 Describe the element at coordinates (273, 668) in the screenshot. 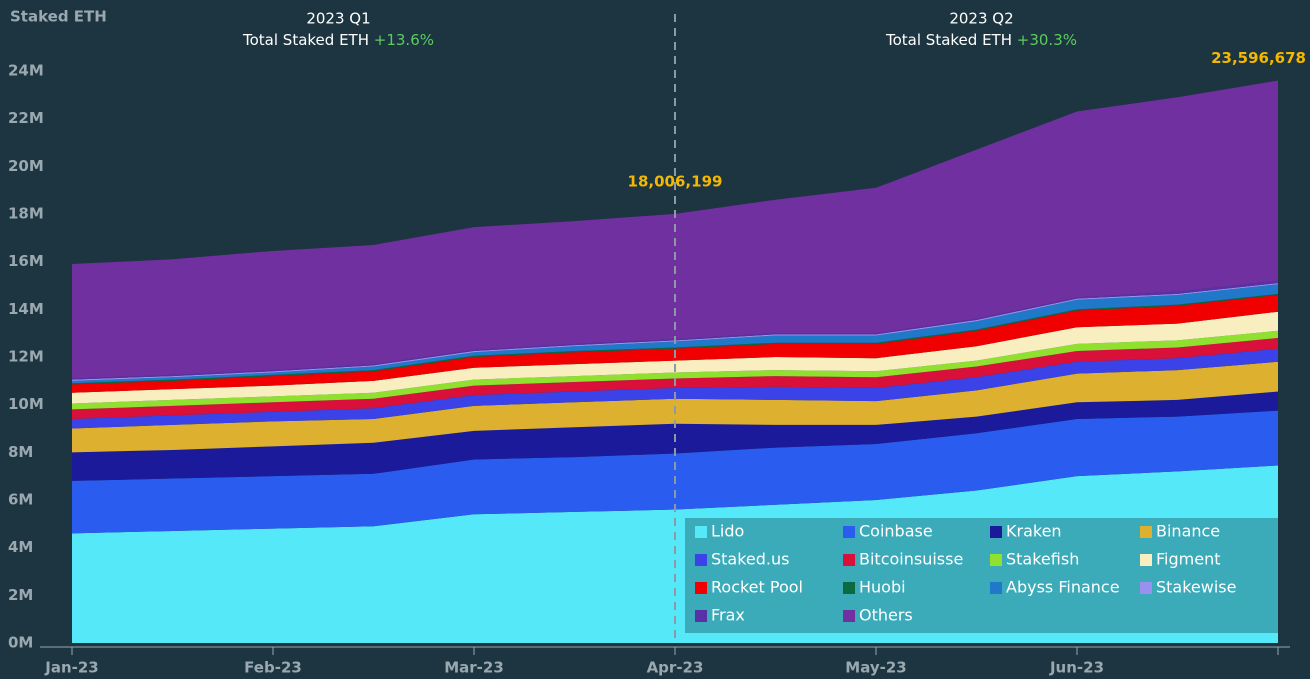

I see `x-tick-label: Feb-23` at that location.